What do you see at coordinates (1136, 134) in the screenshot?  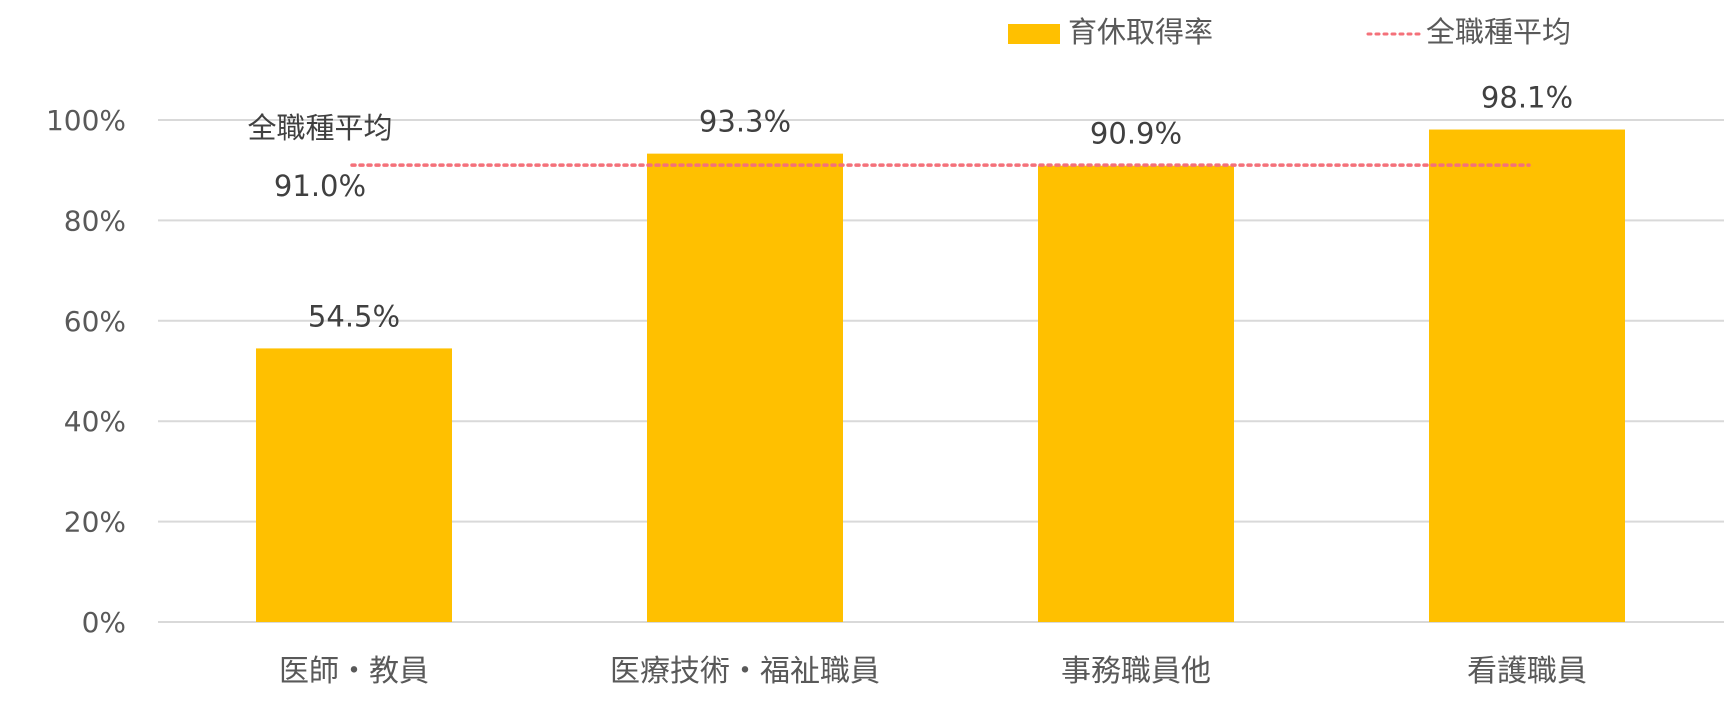 I see `data-label: 90.9%` at bounding box center [1136, 134].